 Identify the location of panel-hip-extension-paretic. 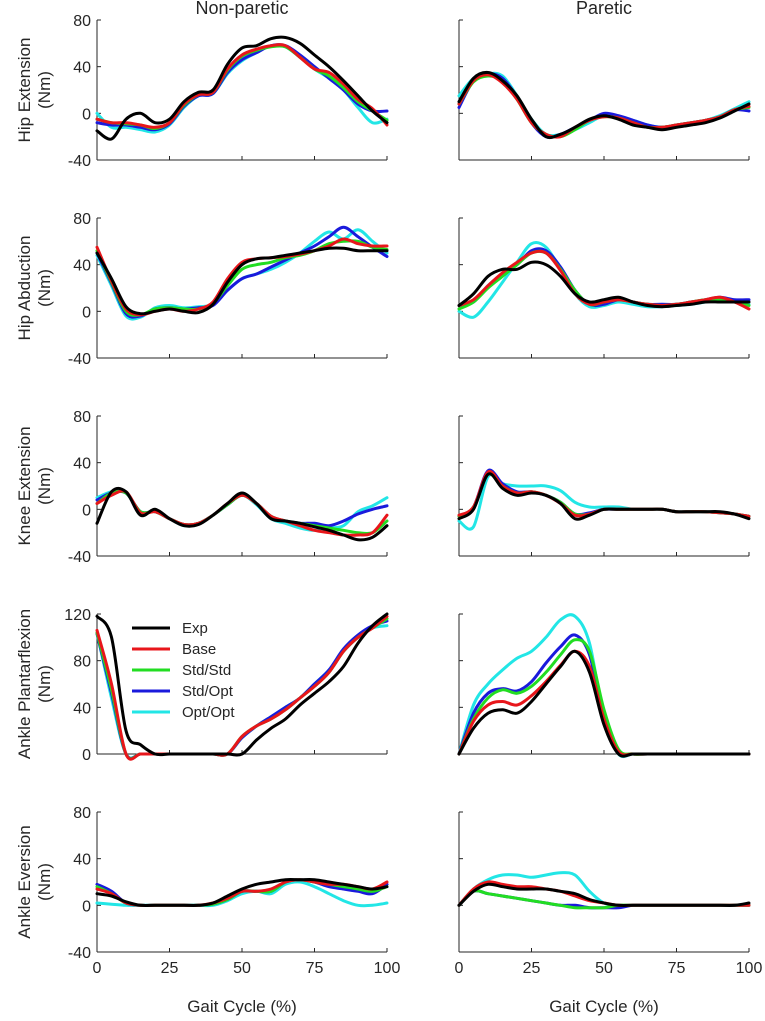
(604, 90).